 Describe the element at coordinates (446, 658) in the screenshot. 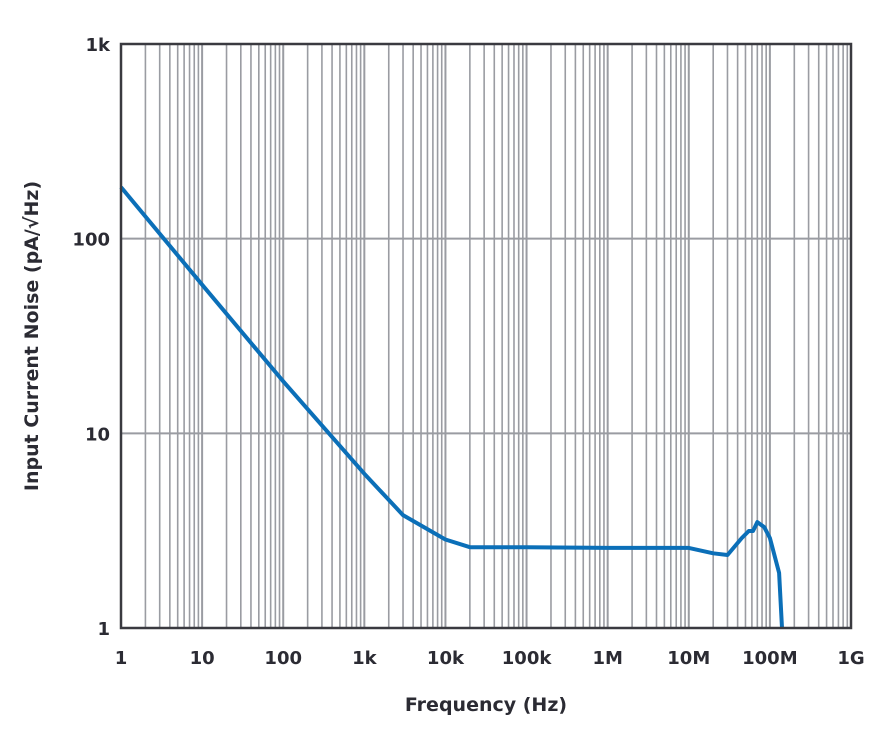

I see `x-tick-label: 10k` at that location.